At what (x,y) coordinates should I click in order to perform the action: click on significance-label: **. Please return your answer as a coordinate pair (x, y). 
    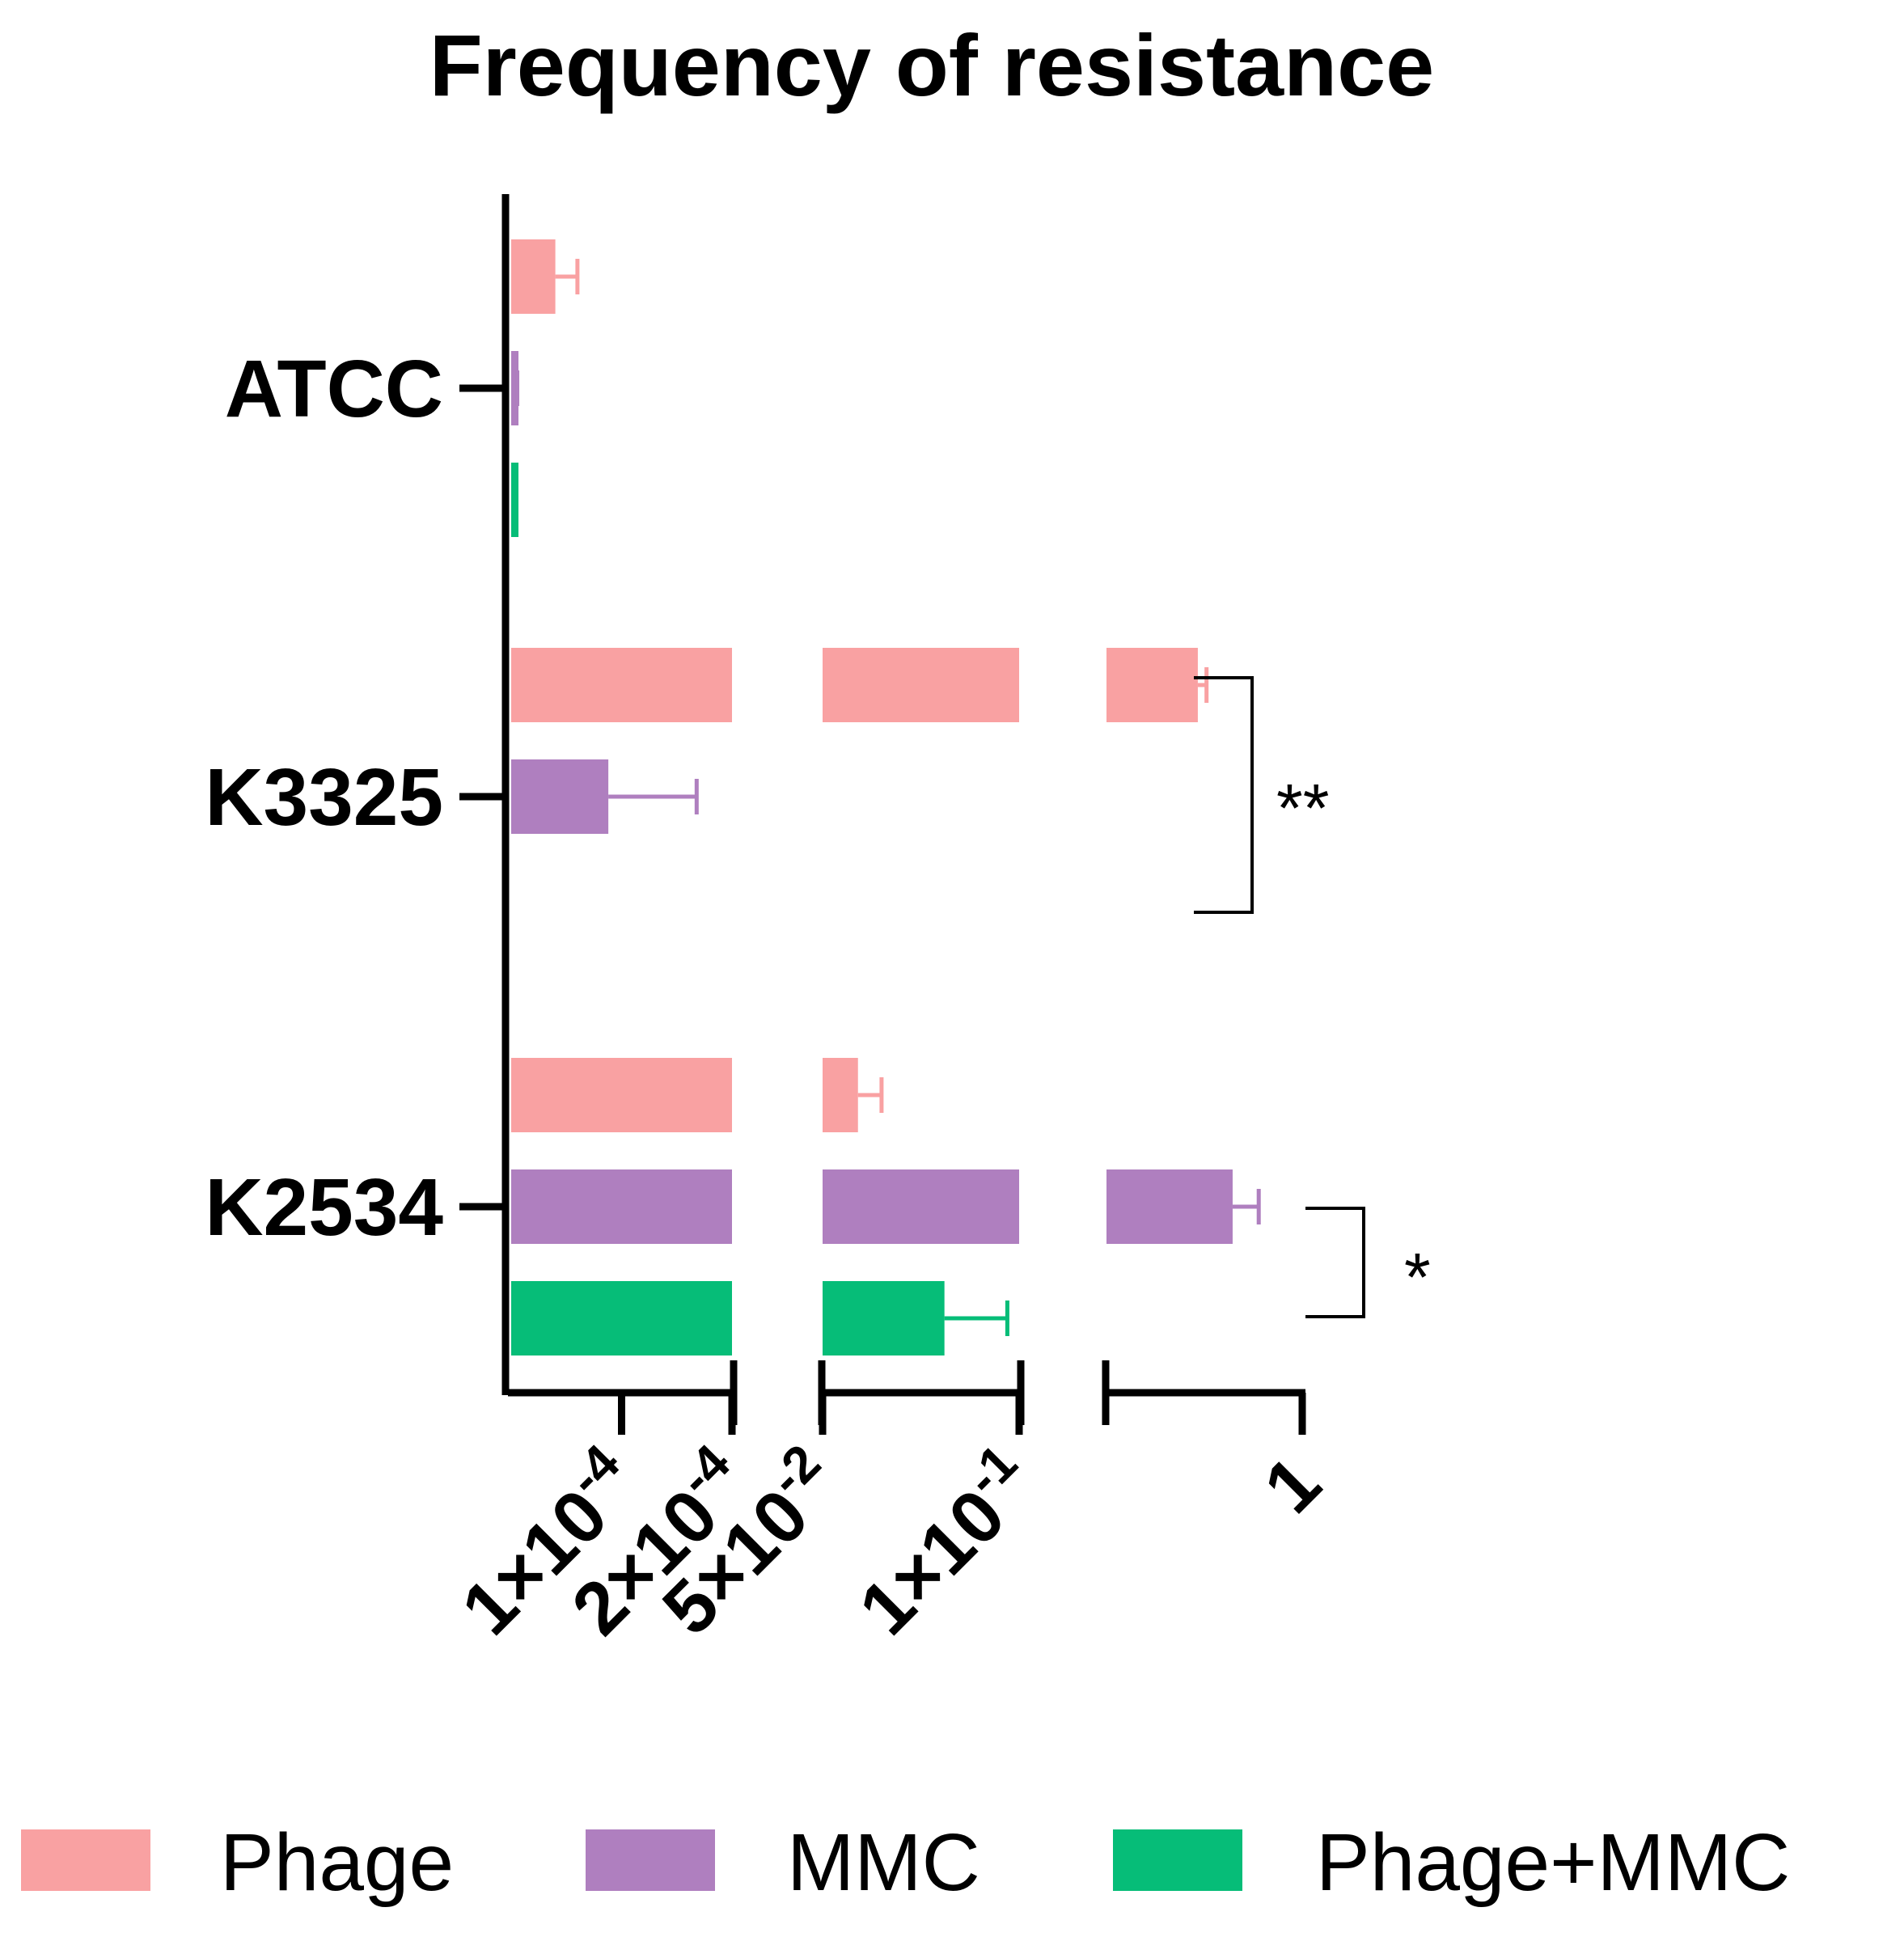
    Looking at the image, I should click on (1302, 808).